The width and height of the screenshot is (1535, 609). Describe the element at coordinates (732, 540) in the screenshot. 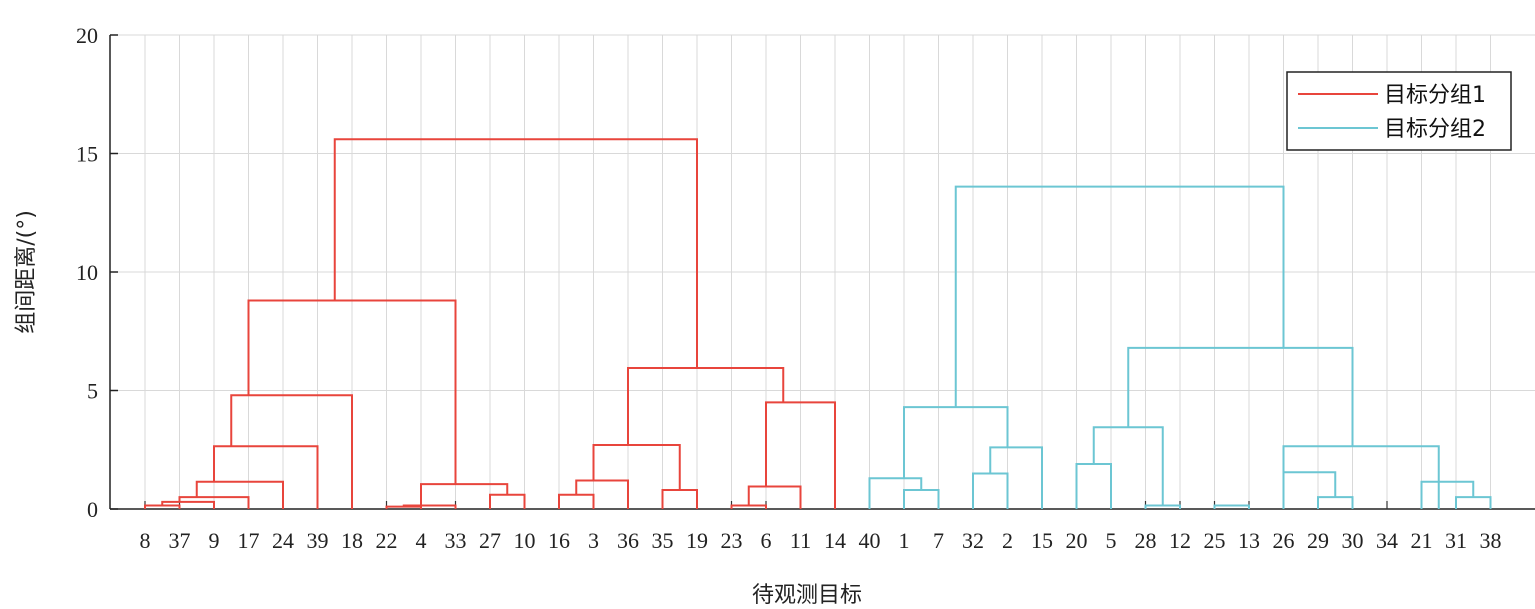

I see `x-tick-label: 23` at that location.